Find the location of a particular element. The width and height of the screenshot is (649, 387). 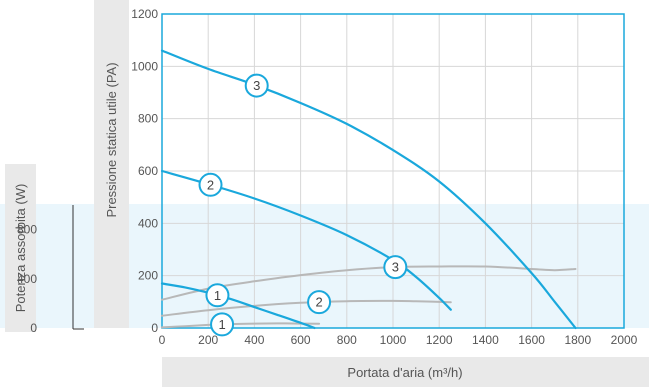

x-axis-title: Portata d'aria (m³/h) is located at coordinates (404, 372).